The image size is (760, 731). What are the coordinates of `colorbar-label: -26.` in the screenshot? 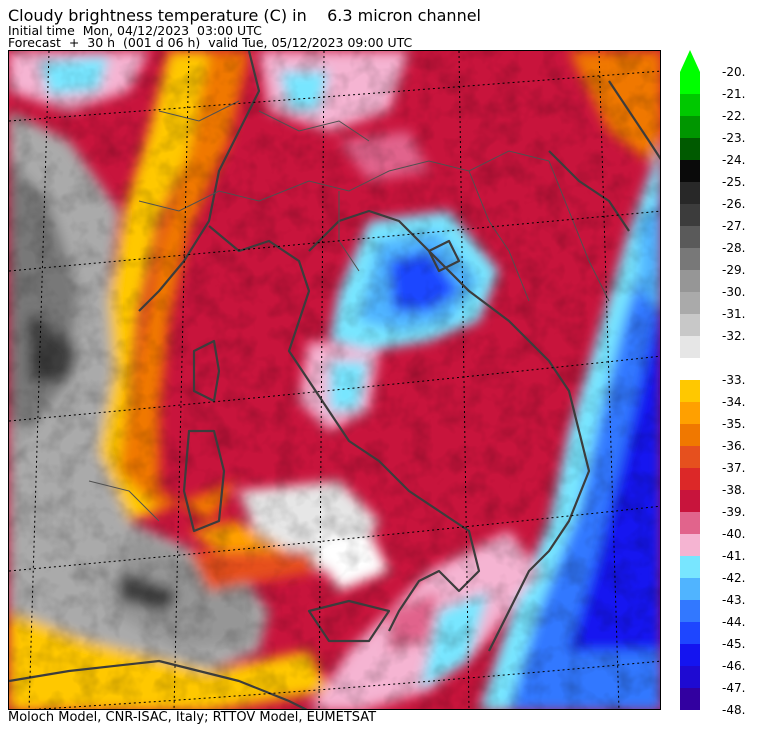 It's located at (734, 204).